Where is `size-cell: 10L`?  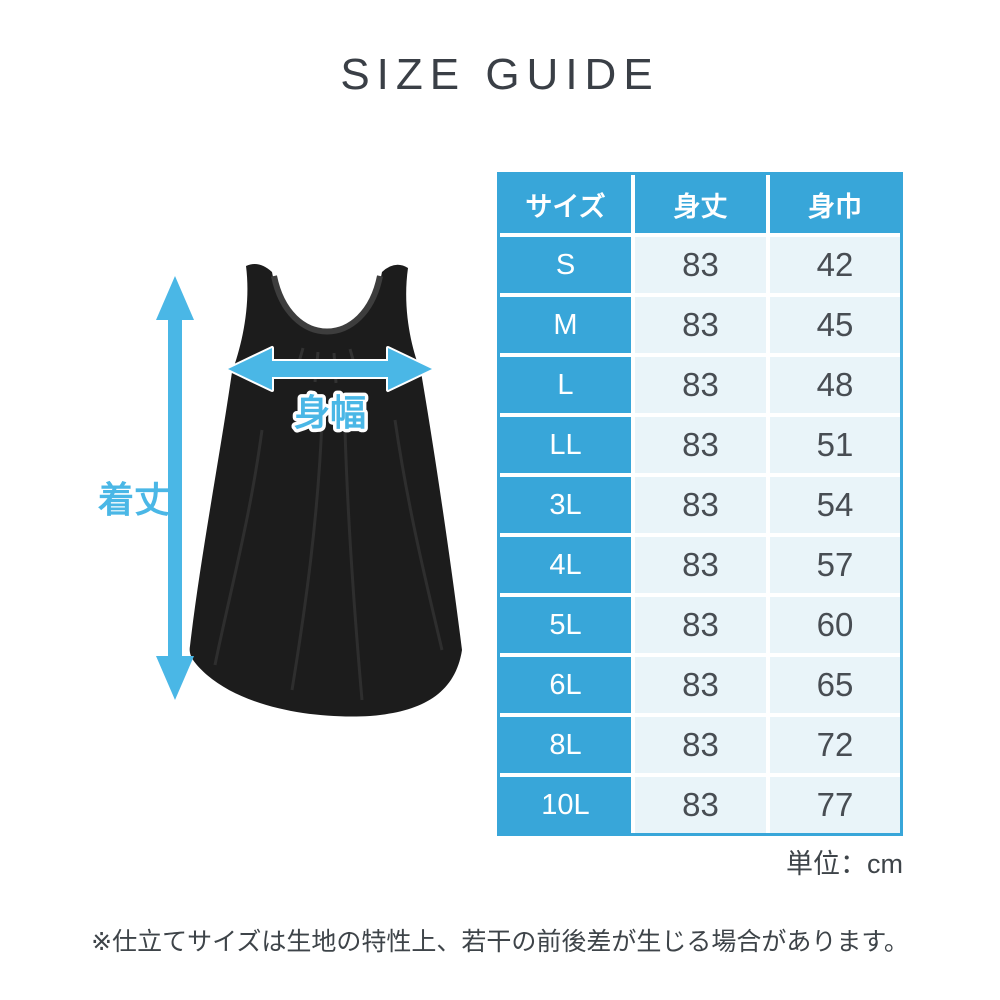
size-cell: 10L is located at coordinates (565, 805).